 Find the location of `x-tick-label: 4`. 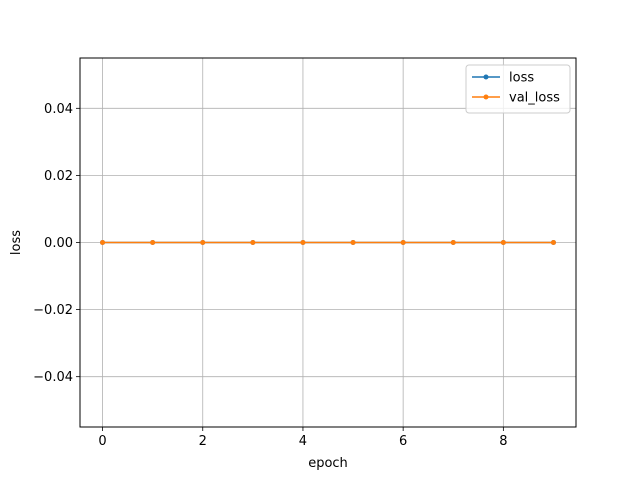

x-tick-label: 4 is located at coordinates (303, 441).